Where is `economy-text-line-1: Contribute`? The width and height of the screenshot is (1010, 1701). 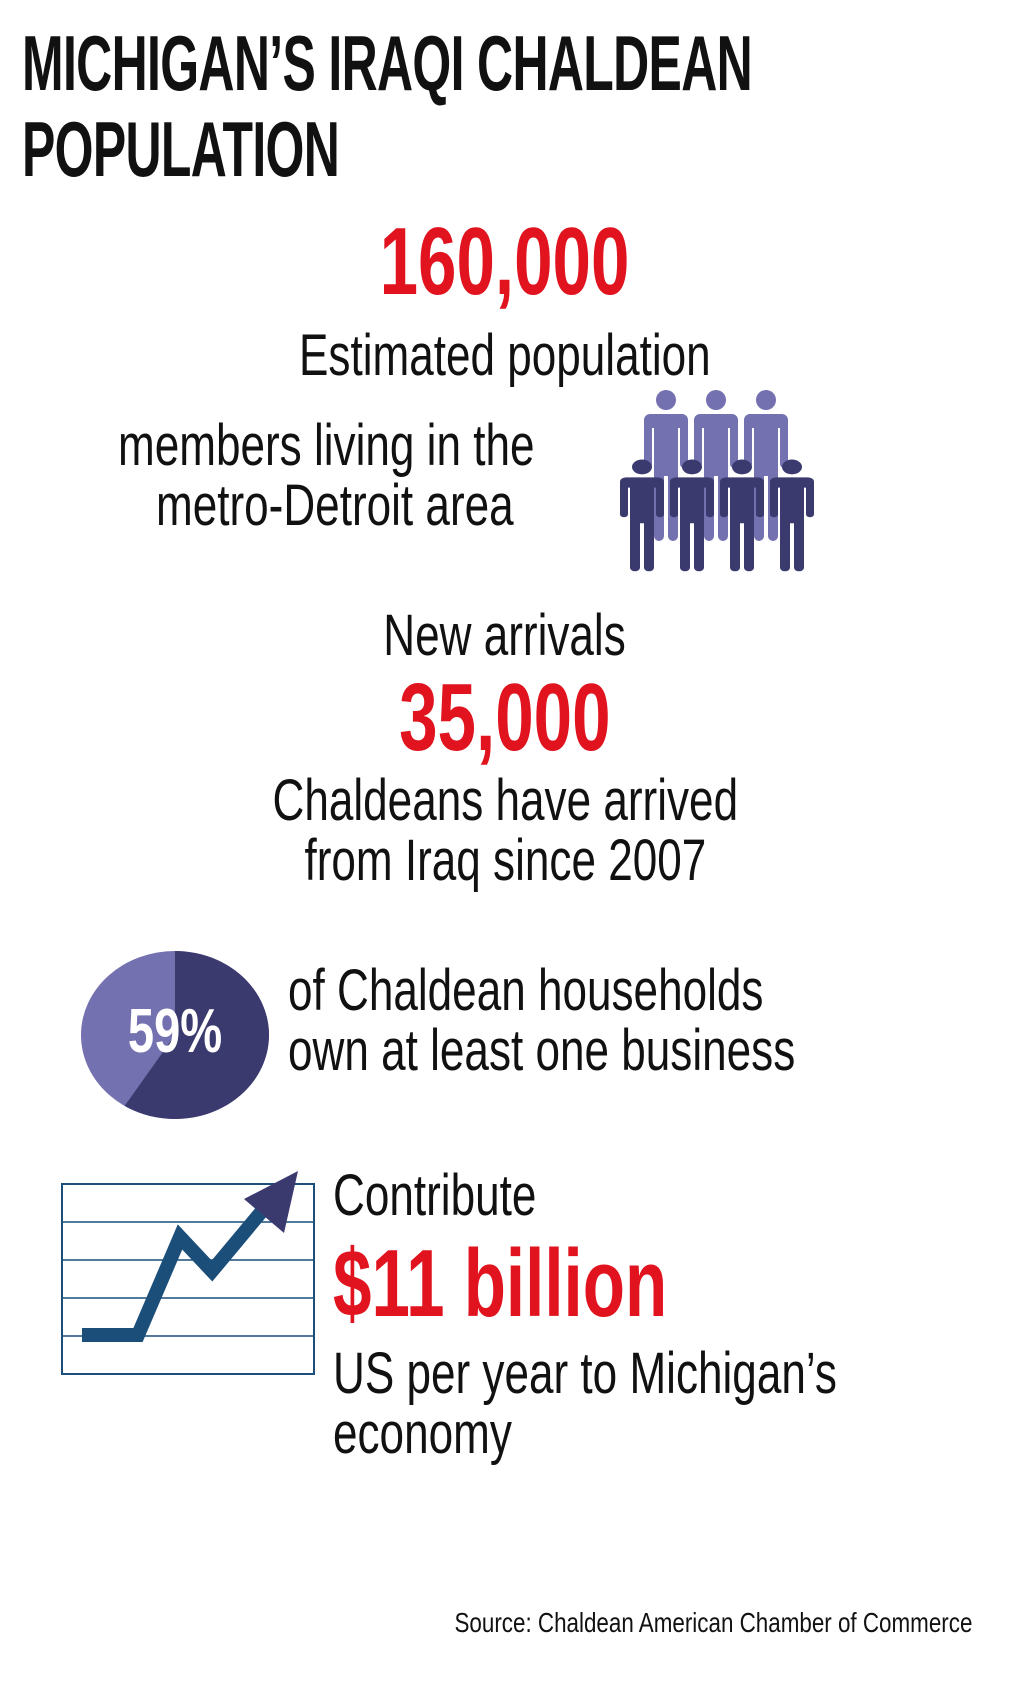 economy-text-line-1: Contribute is located at coordinates (435, 1195).